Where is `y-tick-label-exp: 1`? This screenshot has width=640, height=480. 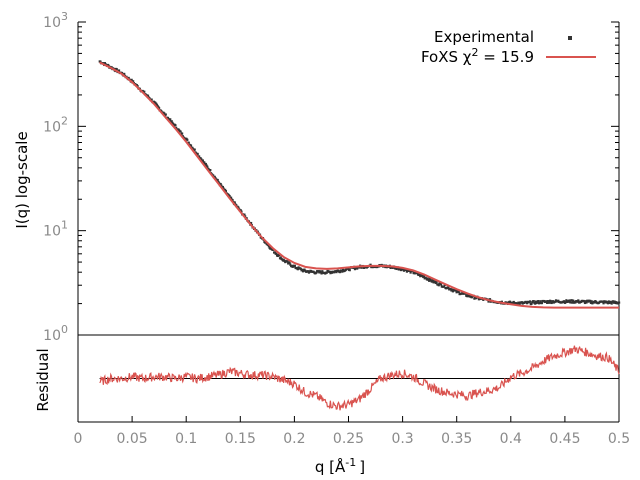 y-tick-label-exp: 1 is located at coordinates (64, 225).